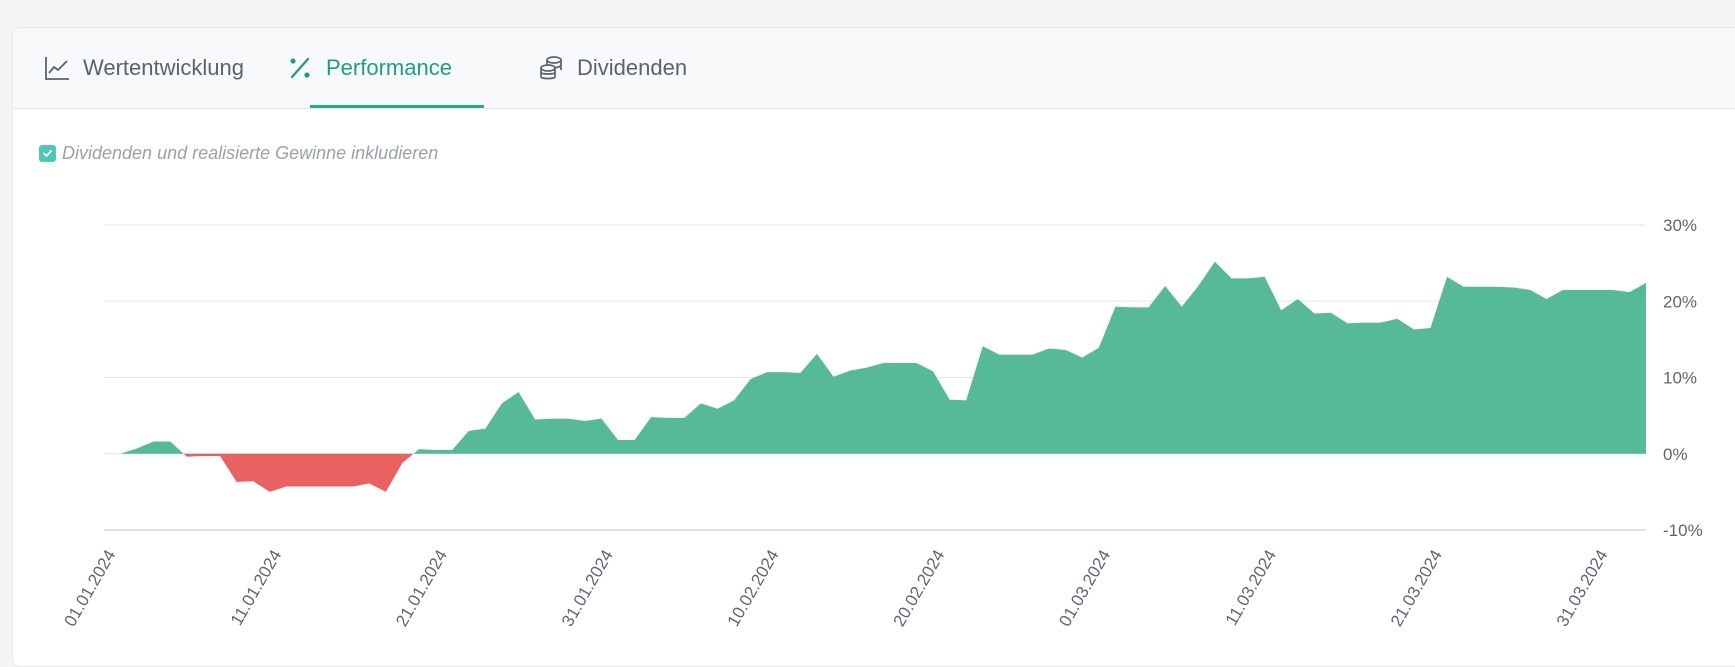  I want to click on tab-performance: Performance, so click(369, 68).